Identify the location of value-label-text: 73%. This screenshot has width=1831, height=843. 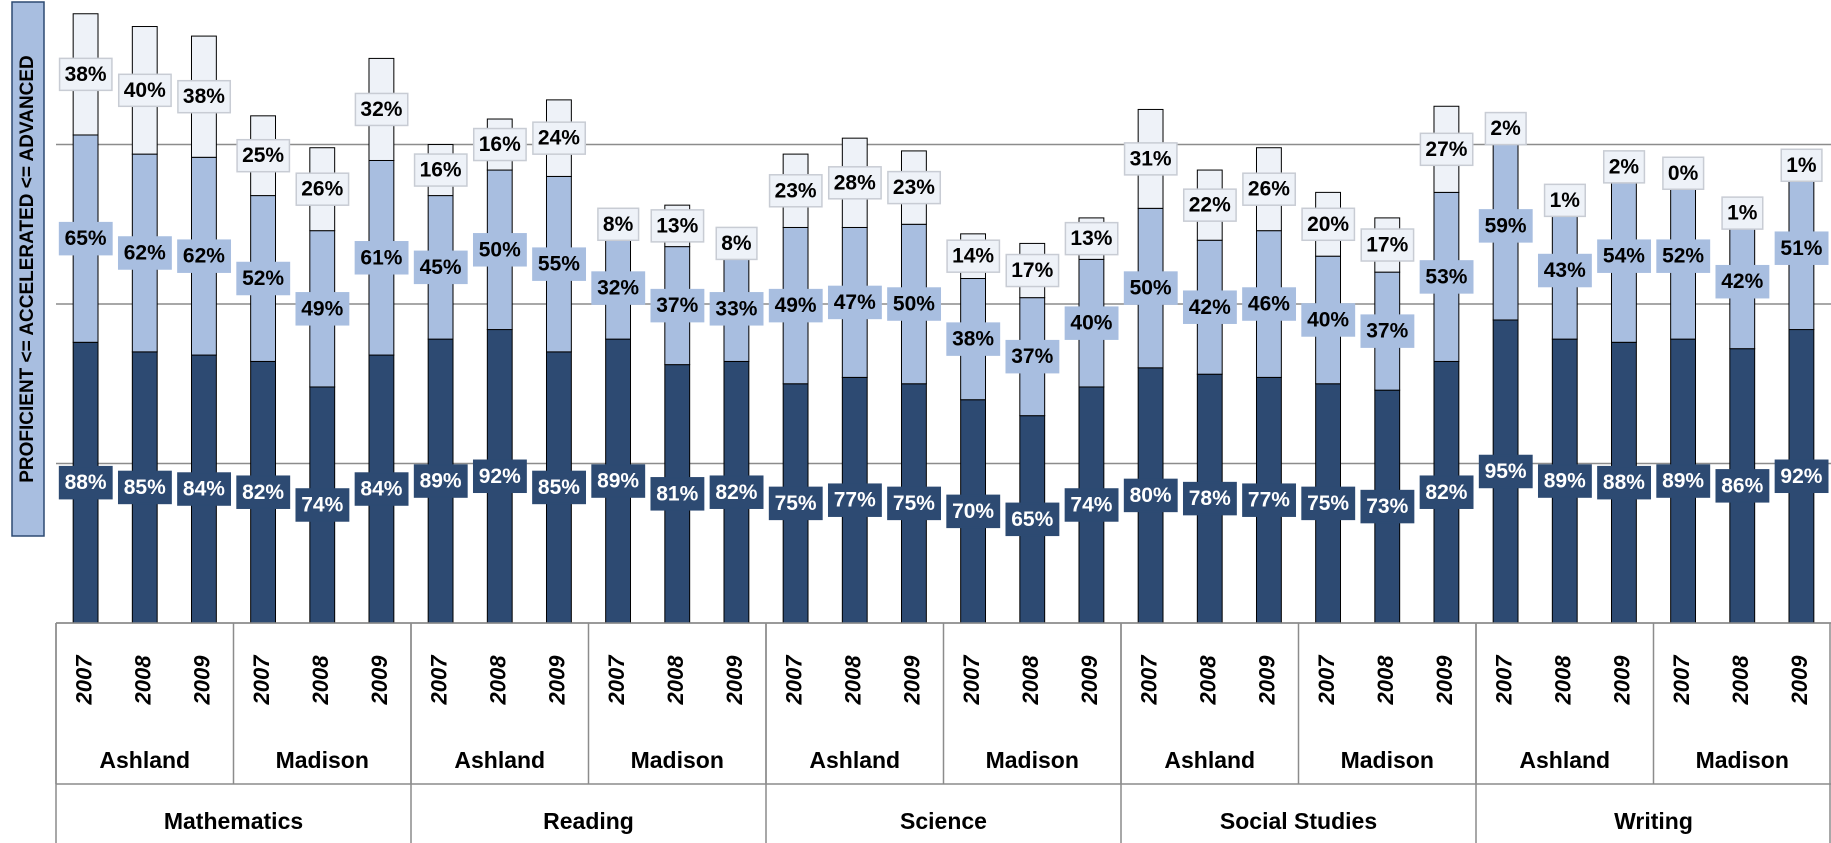
(1387, 506).